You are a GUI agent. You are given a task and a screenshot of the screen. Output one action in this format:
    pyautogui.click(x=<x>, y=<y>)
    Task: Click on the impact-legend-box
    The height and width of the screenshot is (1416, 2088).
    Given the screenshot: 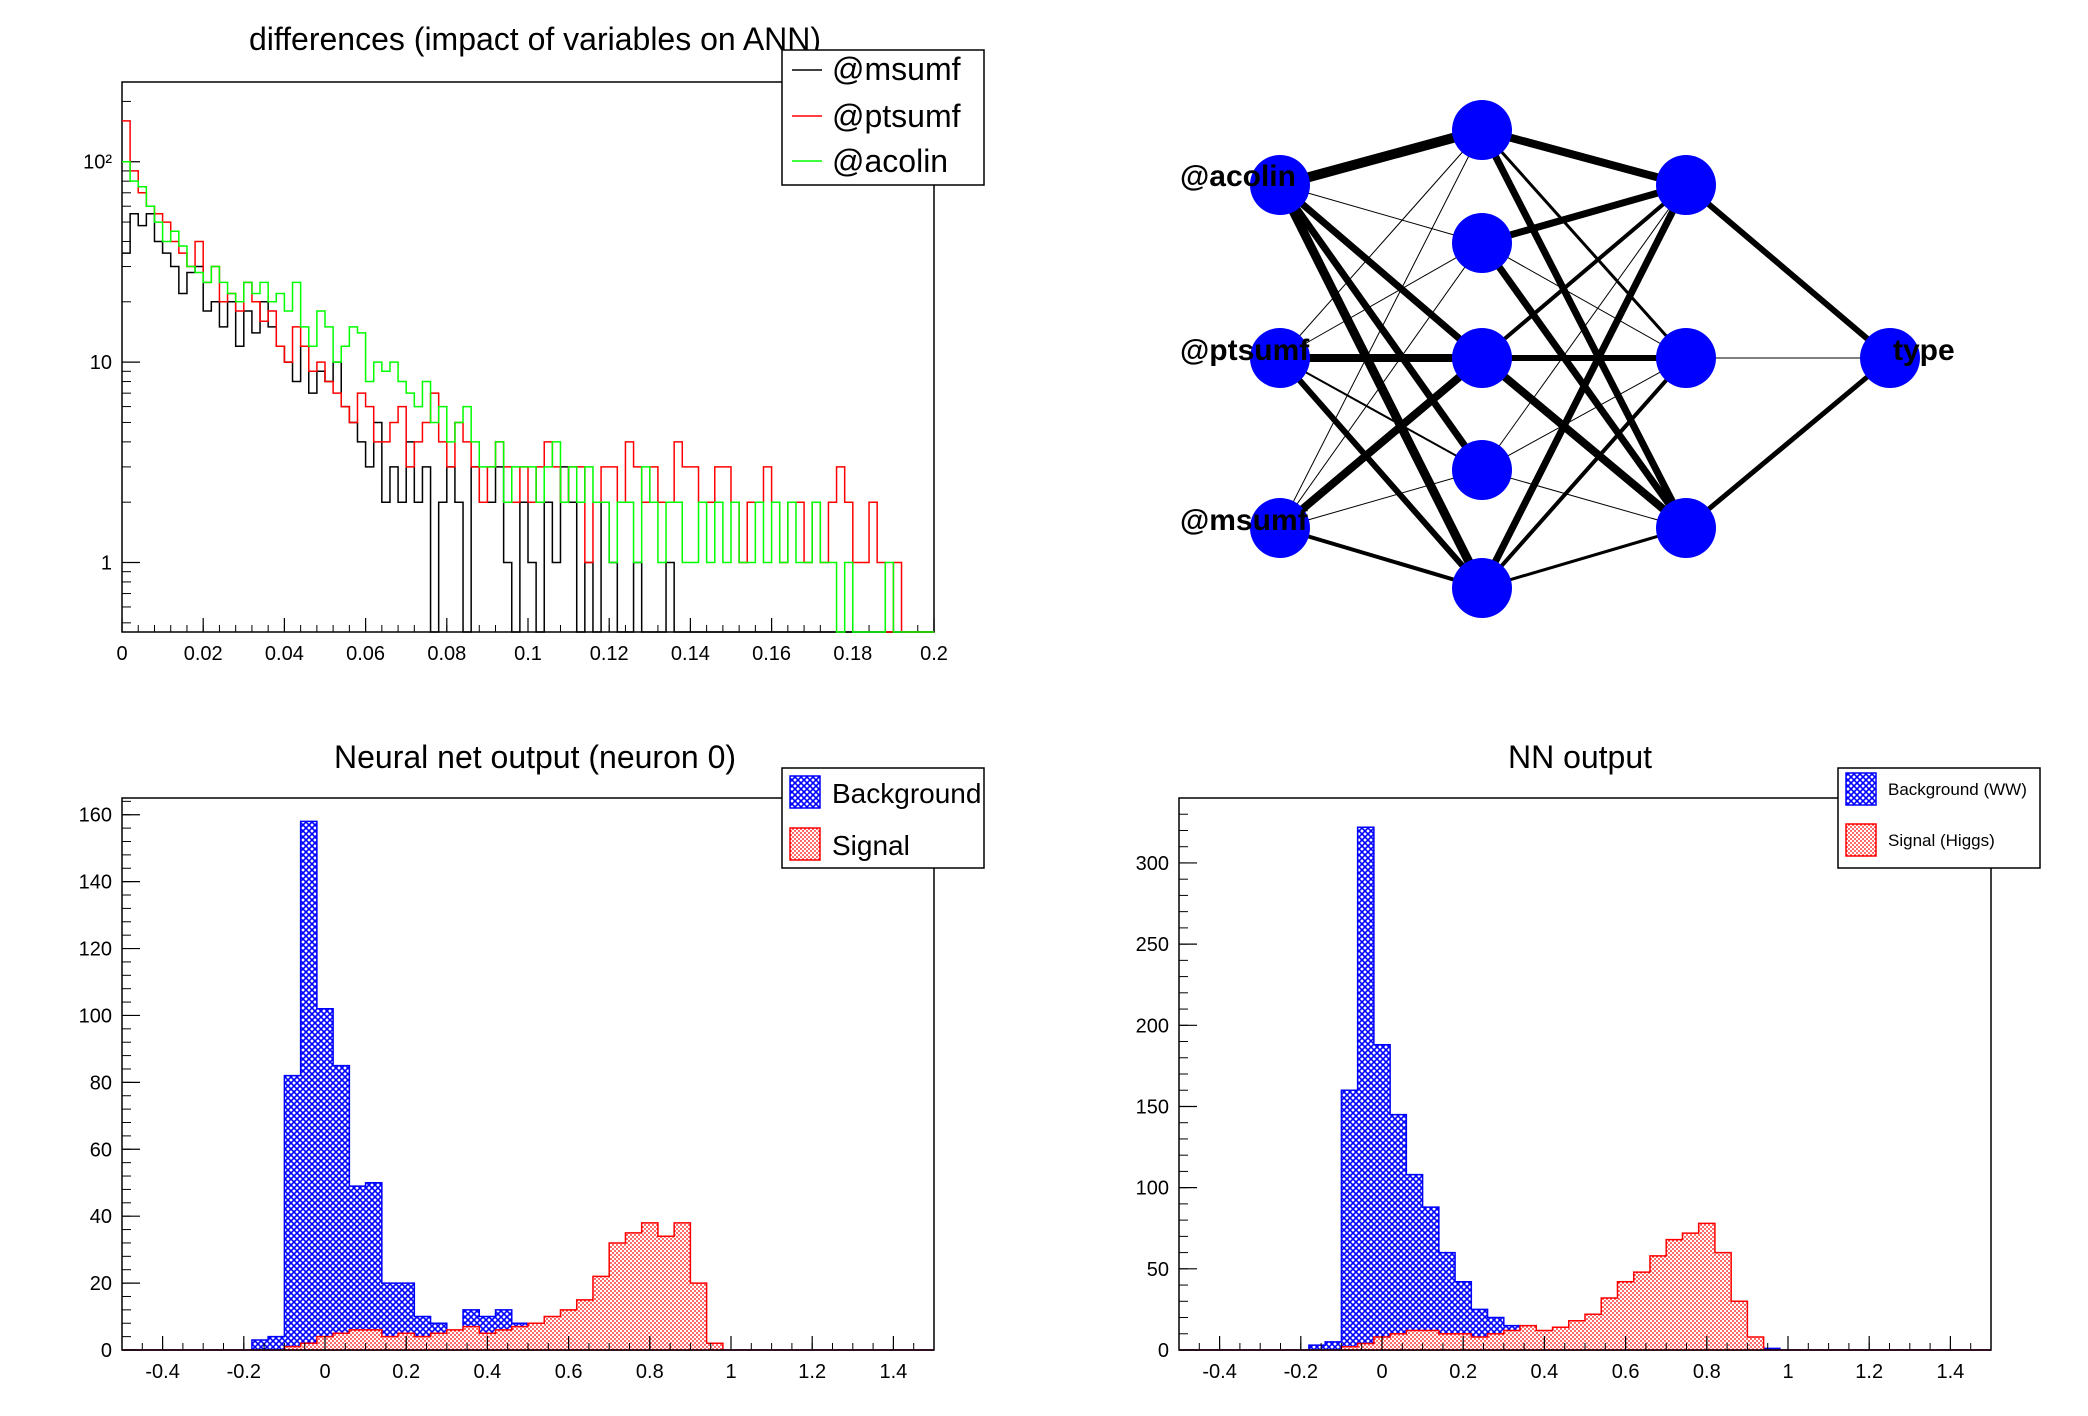 What is the action you would take?
    pyautogui.click(x=883, y=117)
    